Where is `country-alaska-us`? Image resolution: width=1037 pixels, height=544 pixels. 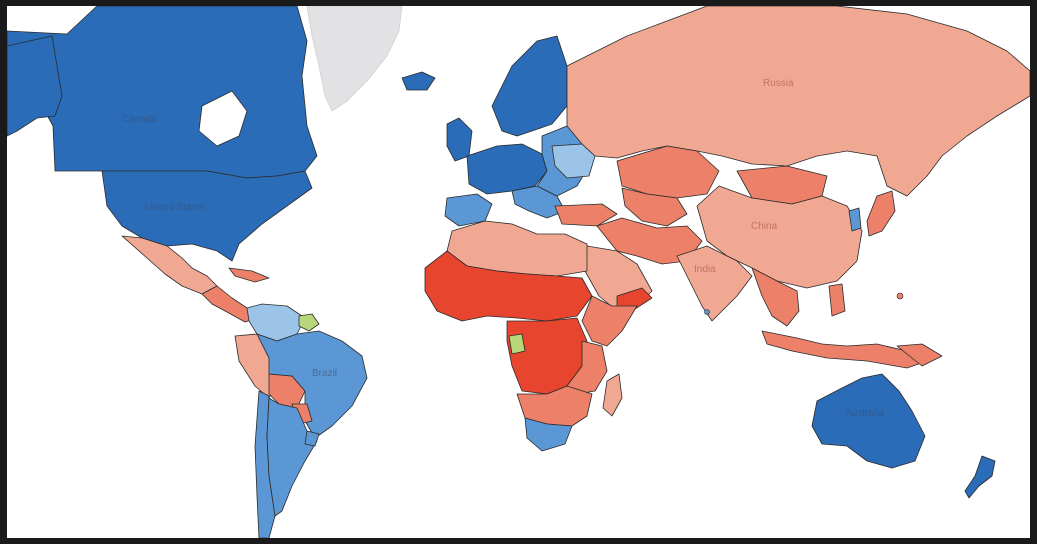 country-alaska-us is located at coordinates (35, 86).